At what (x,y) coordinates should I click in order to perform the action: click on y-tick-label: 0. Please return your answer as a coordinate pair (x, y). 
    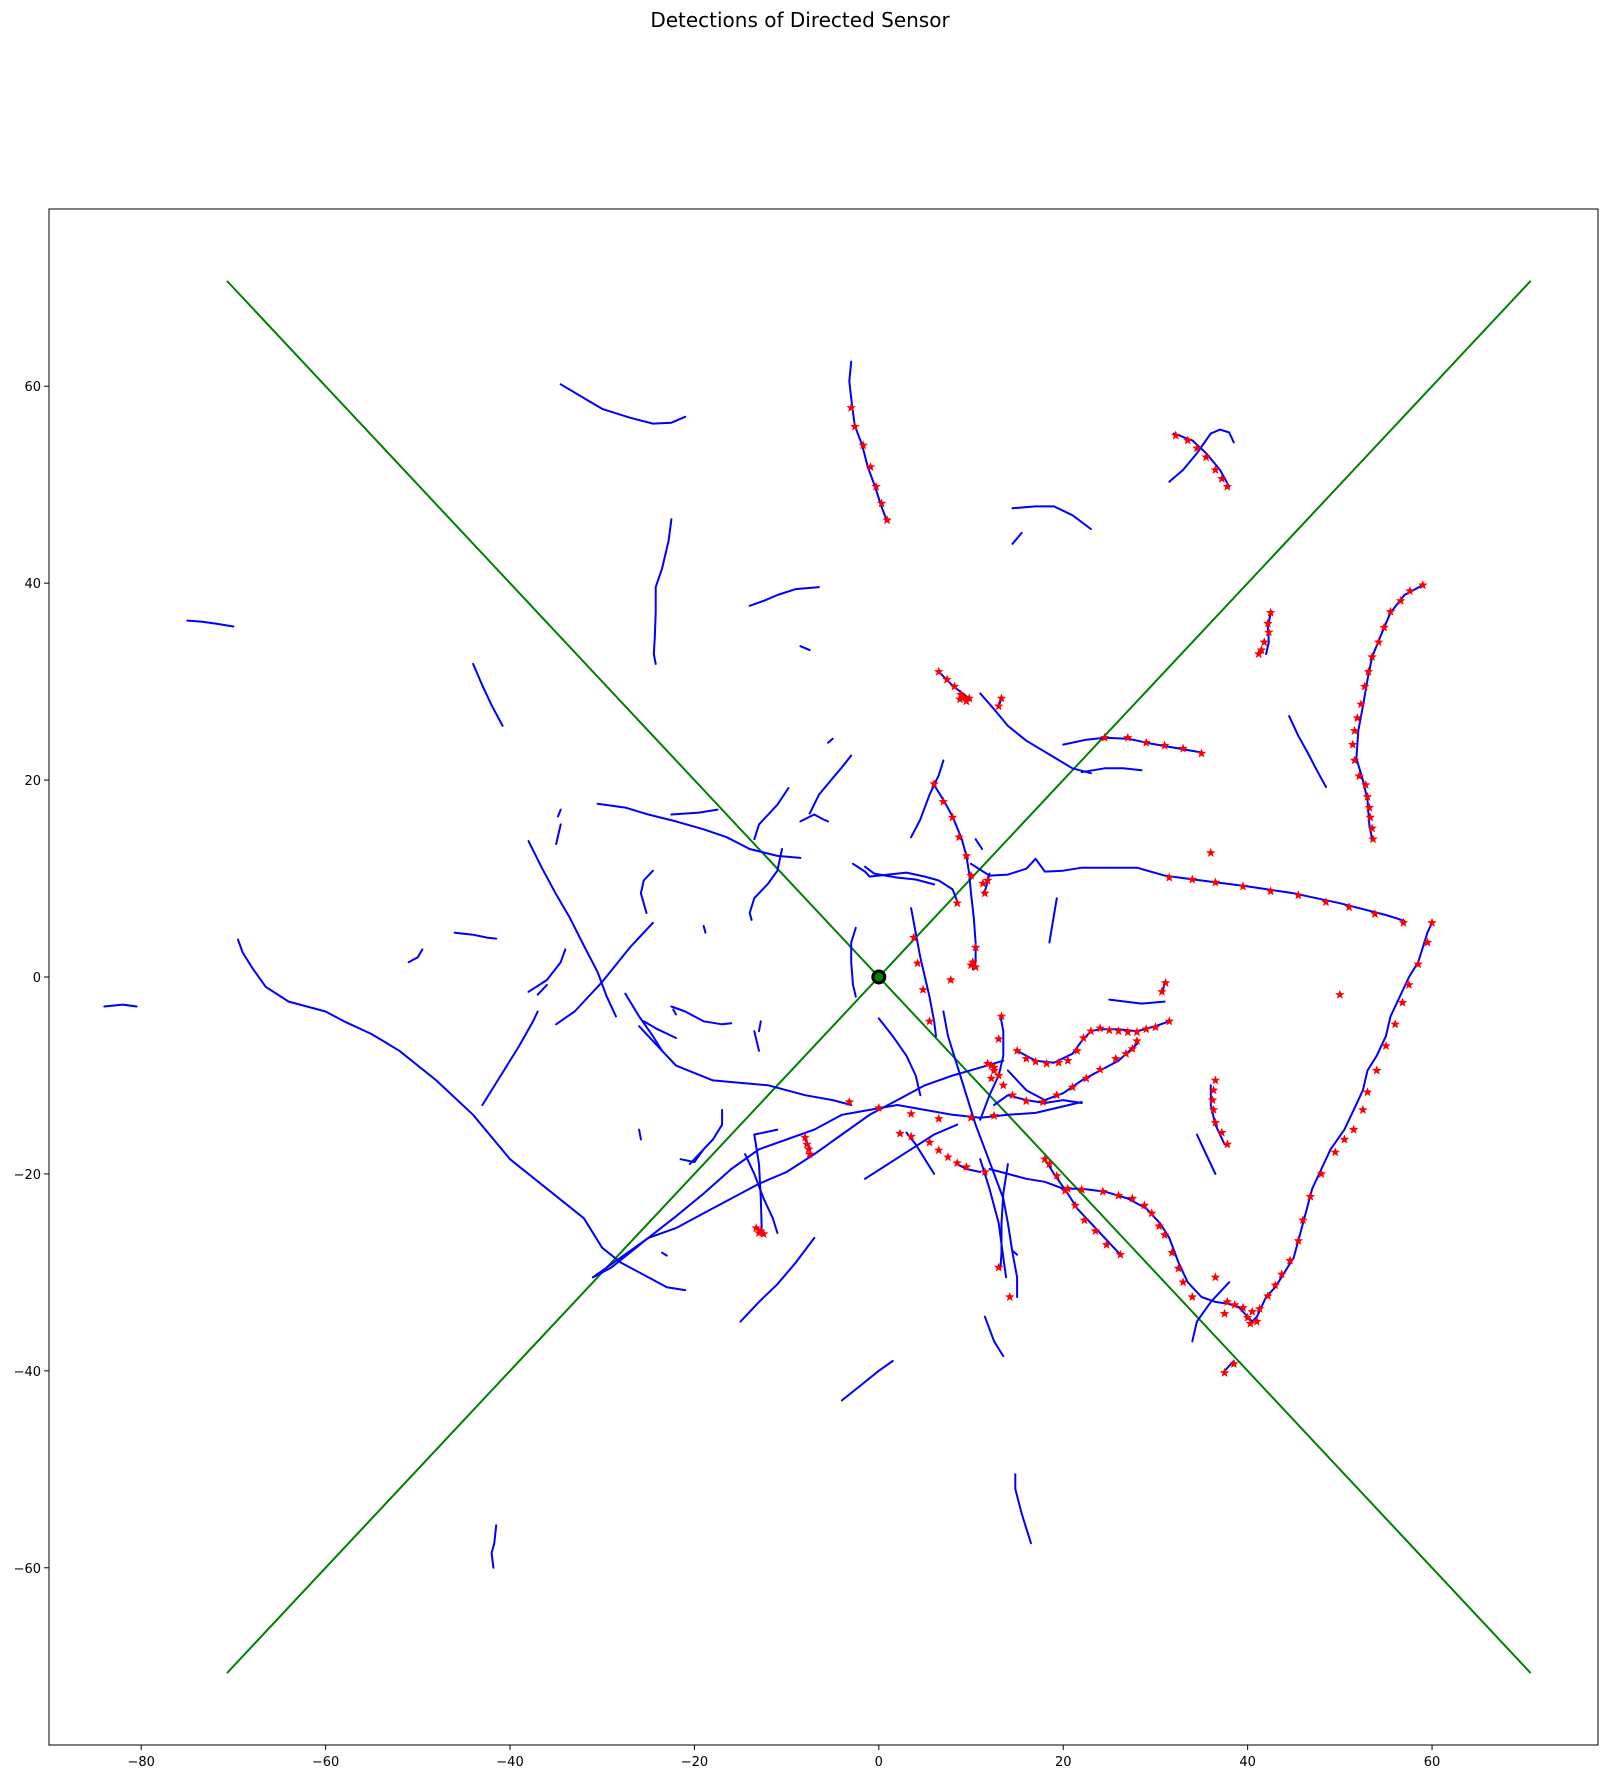
    Looking at the image, I should click on (37, 978).